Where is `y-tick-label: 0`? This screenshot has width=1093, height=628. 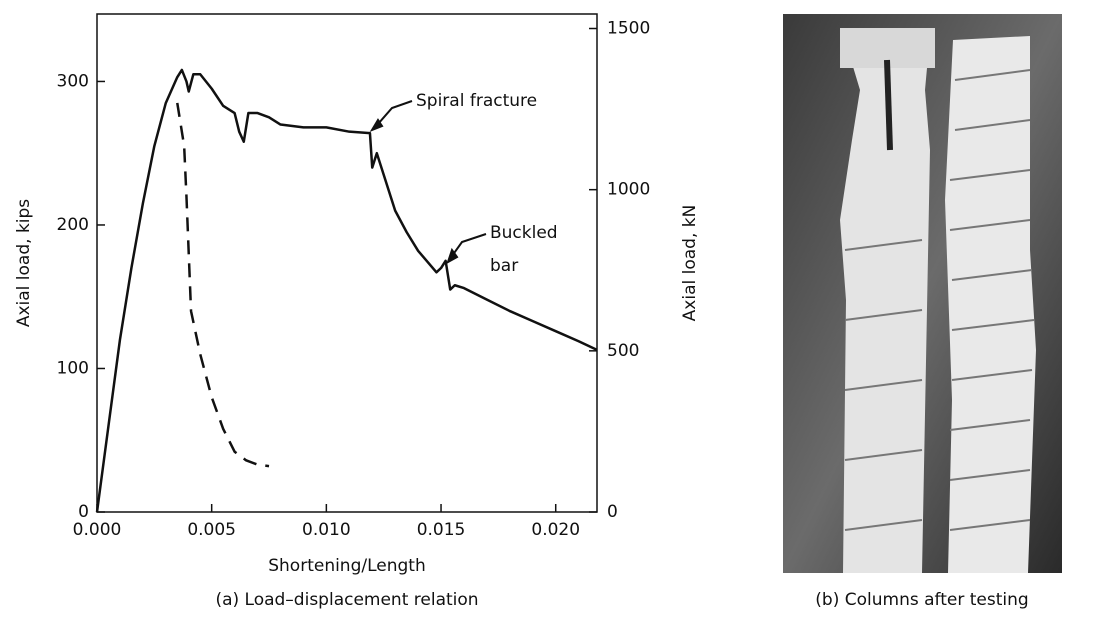
y-tick-label: 0 is located at coordinates (83, 512).